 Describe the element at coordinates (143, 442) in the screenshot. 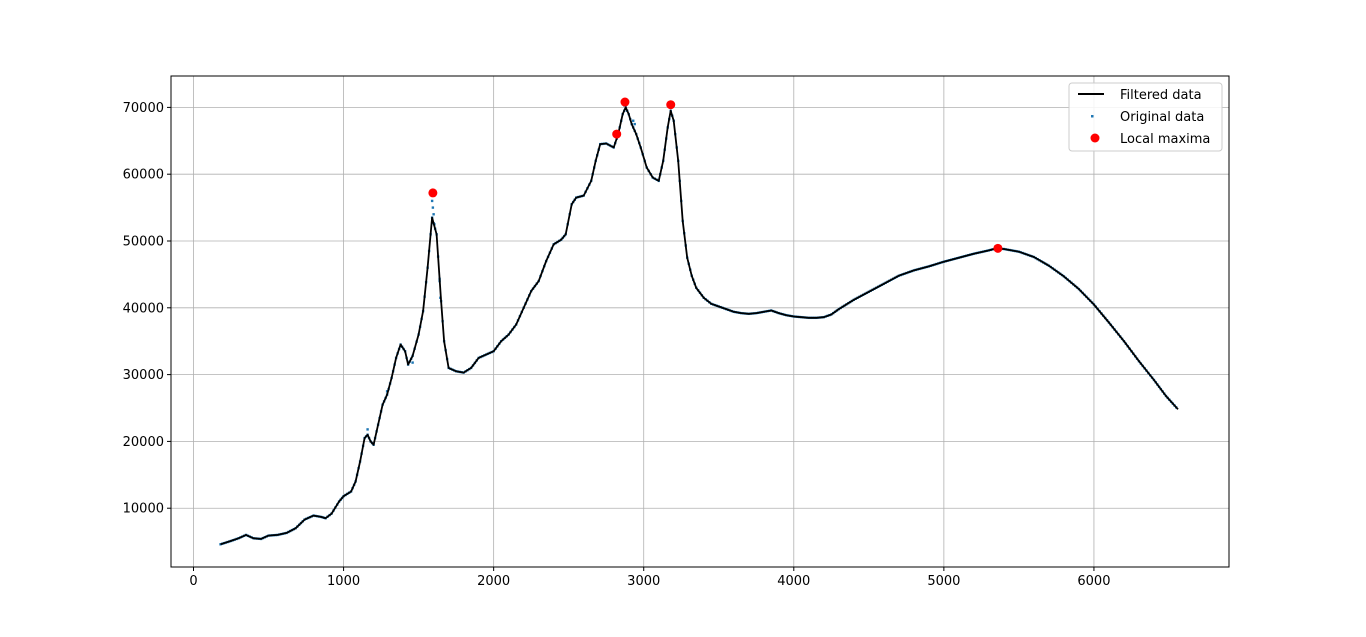

I see `y-tick-label: 20000` at that location.